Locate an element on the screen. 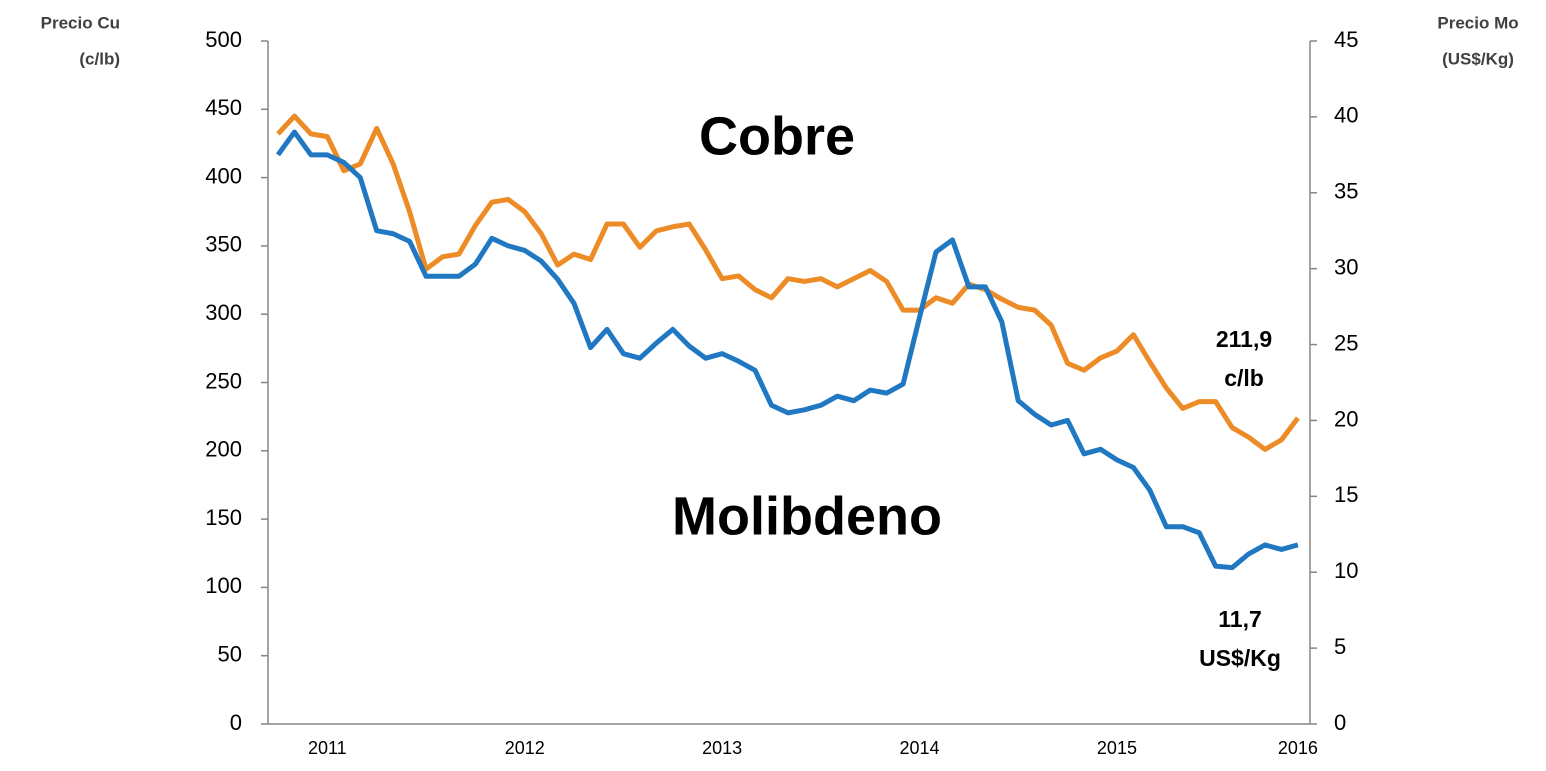 Image resolution: width=1546 pixels, height=771 pixels. x-tick-label: 2013 is located at coordinates (722, 748).